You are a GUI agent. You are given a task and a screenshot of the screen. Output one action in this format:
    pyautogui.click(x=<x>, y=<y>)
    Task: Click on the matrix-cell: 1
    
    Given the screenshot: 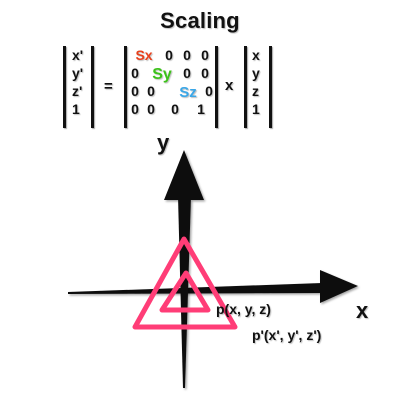 What is the action you would take?
    pyautogui.click(x=201, y=109)
    